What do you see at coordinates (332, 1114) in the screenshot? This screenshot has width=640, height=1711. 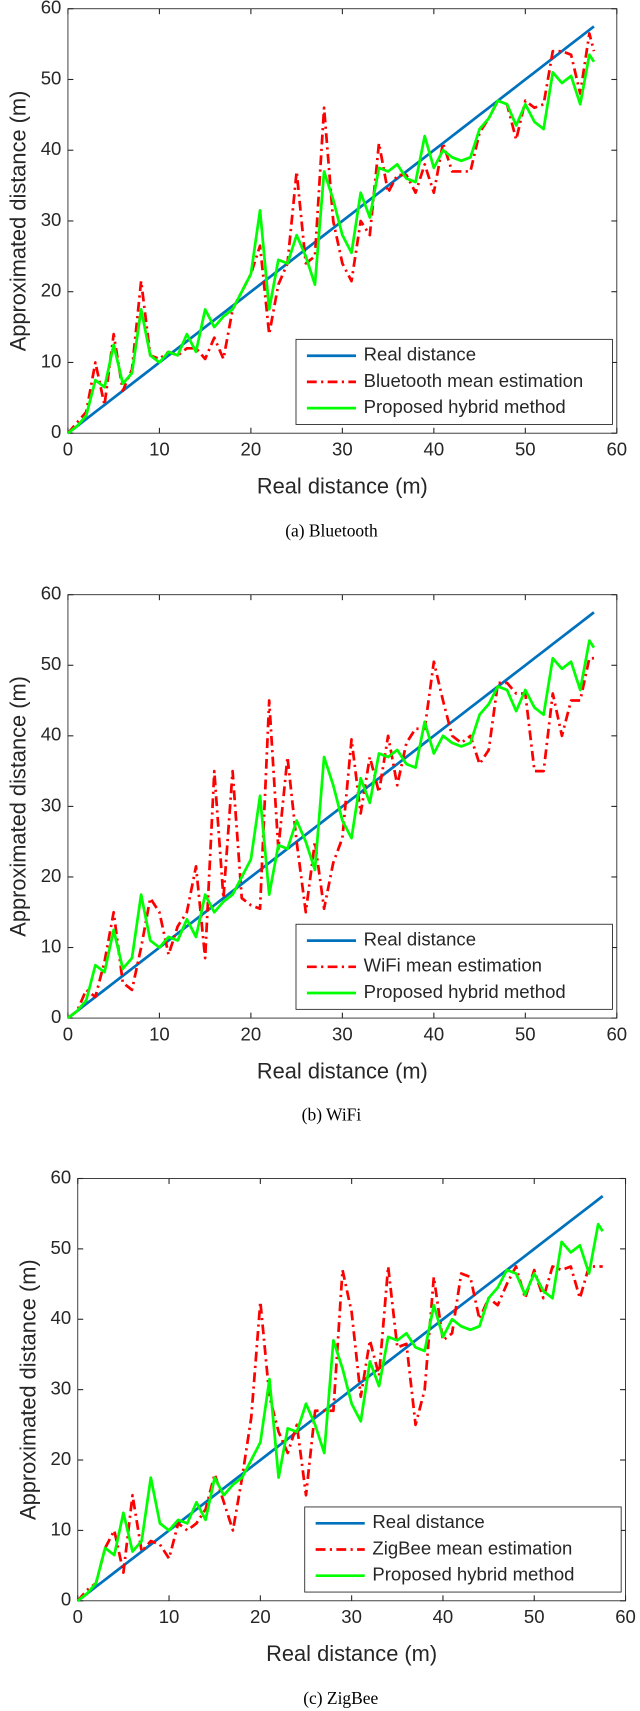 I see `caption: (b) WiFi` at bounding box center [332, 1114].